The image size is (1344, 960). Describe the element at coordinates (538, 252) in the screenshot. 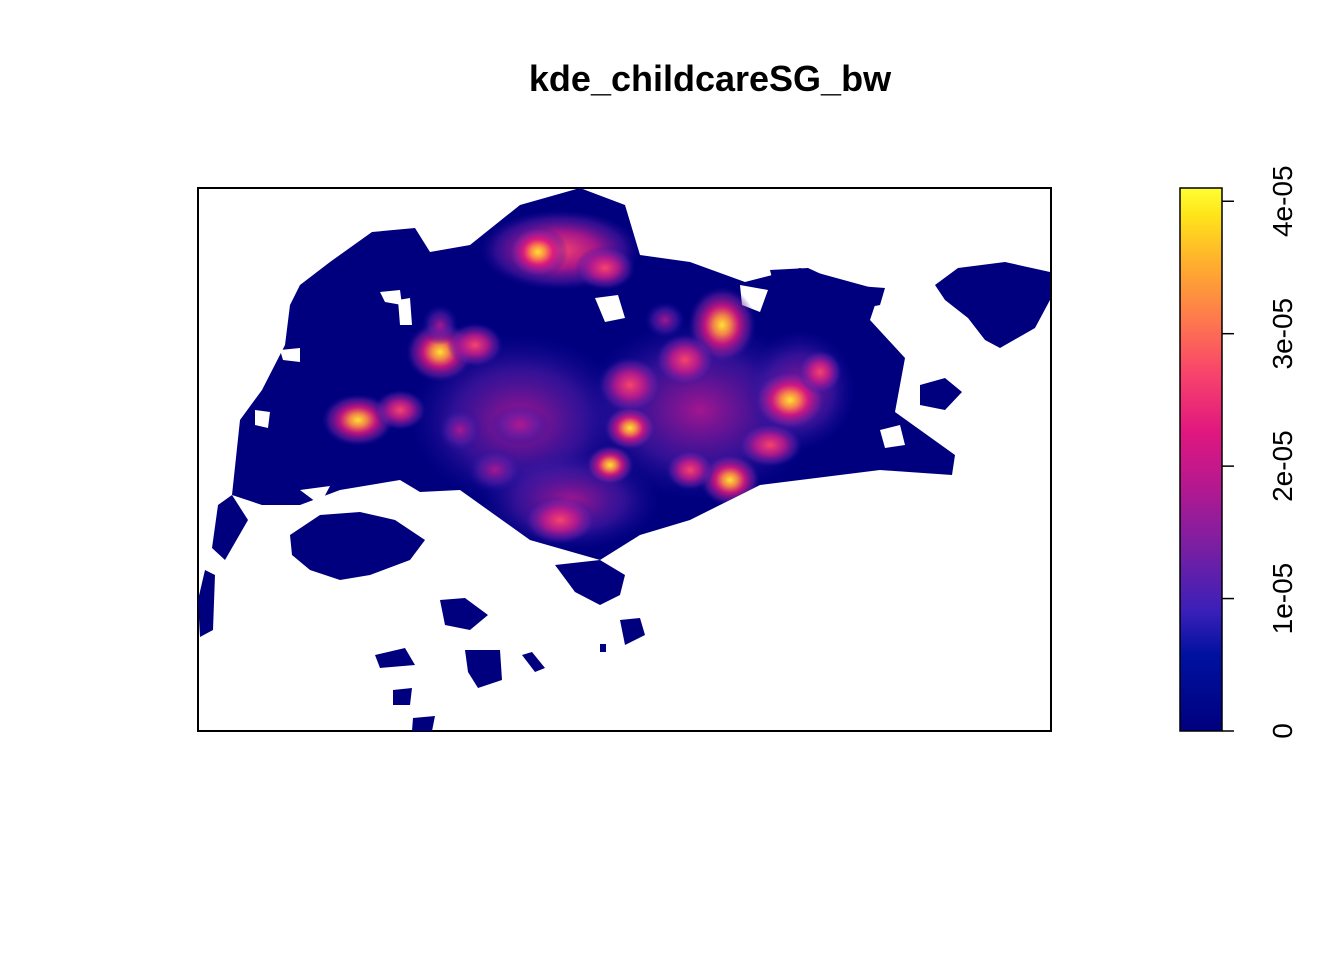

I see `hotspot-northwest` at that location.